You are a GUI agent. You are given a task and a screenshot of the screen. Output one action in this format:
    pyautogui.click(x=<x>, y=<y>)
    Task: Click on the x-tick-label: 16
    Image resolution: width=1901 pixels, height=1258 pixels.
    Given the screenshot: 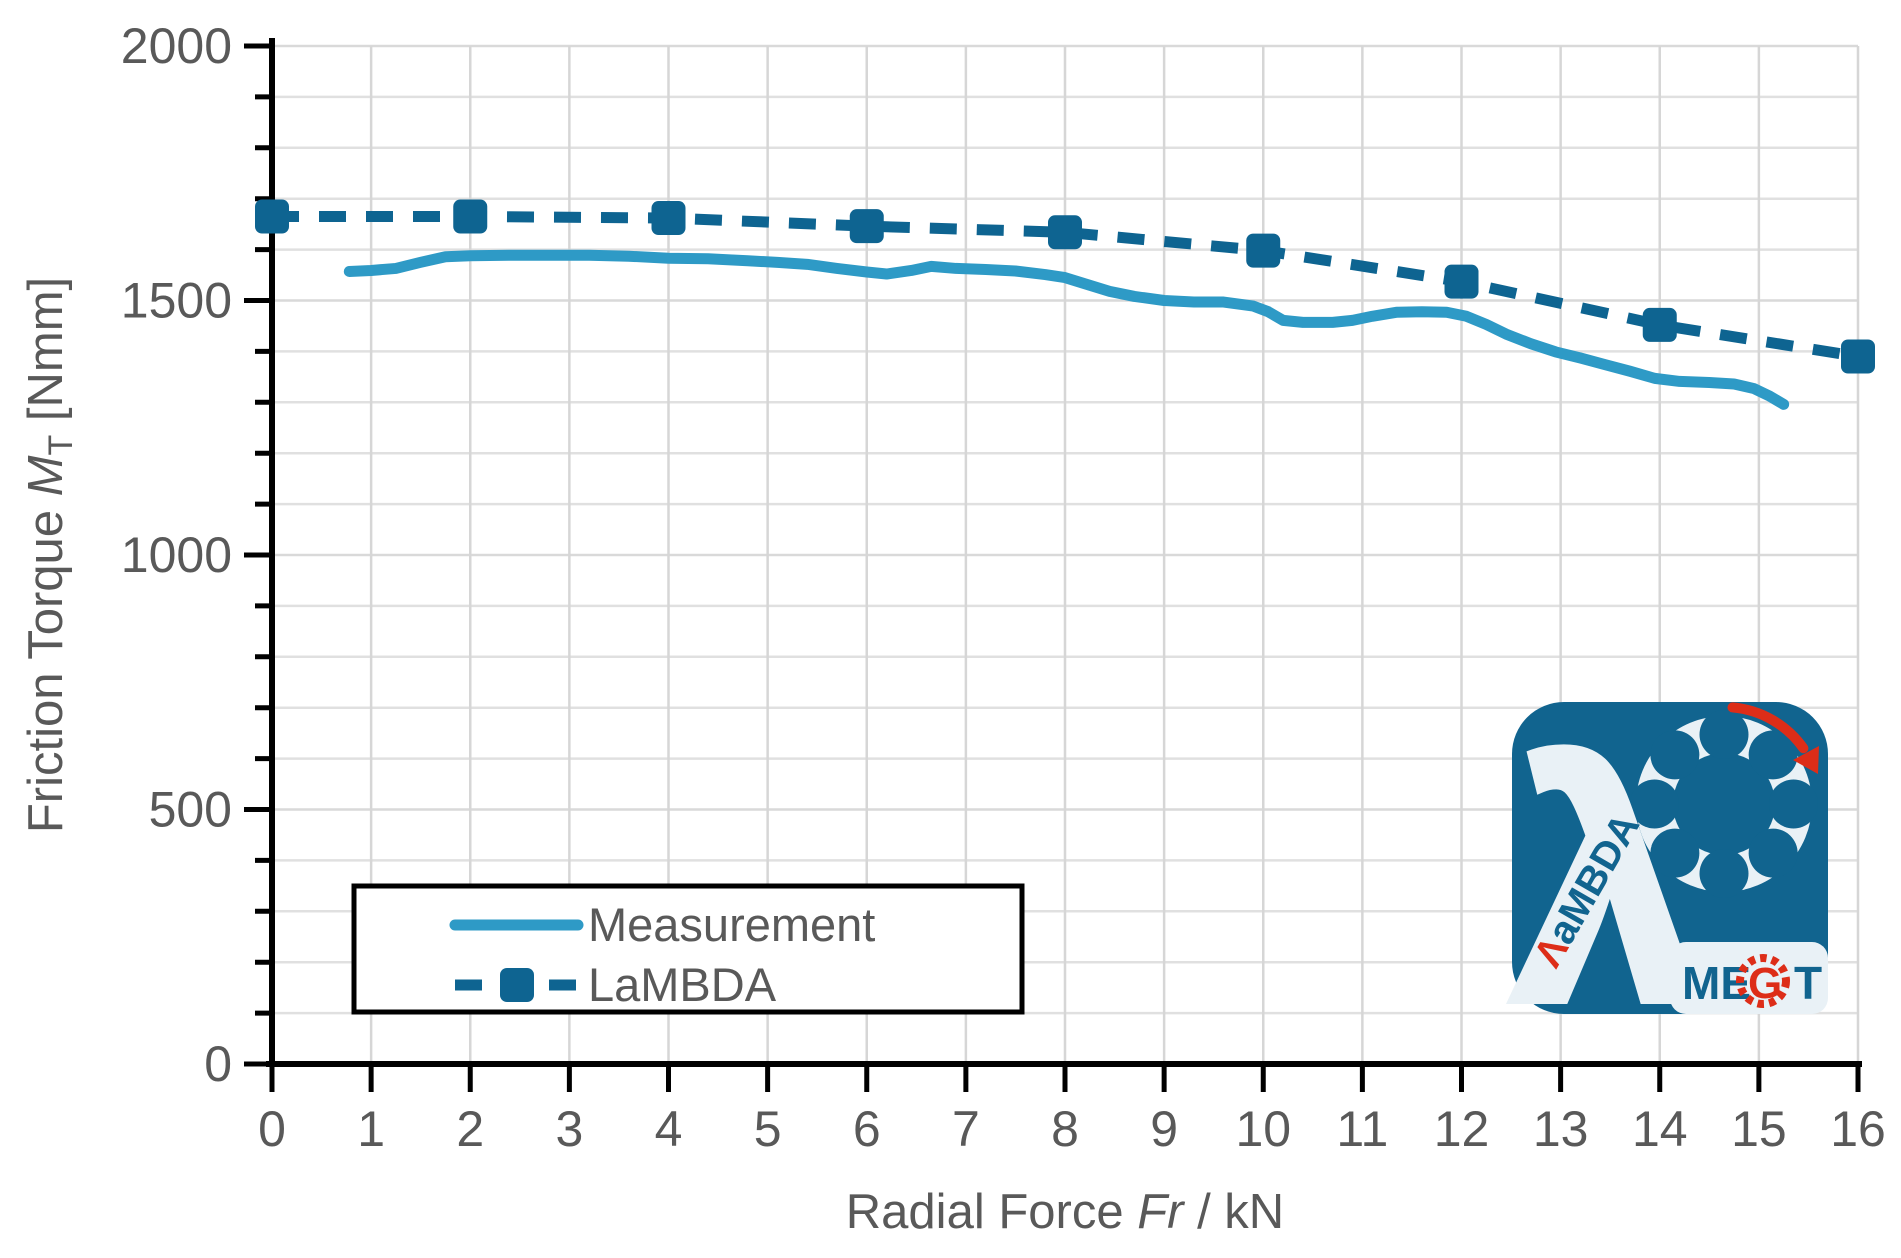 What is the action you would take?
    pyautogui.click(x=1858, y=1129)
    